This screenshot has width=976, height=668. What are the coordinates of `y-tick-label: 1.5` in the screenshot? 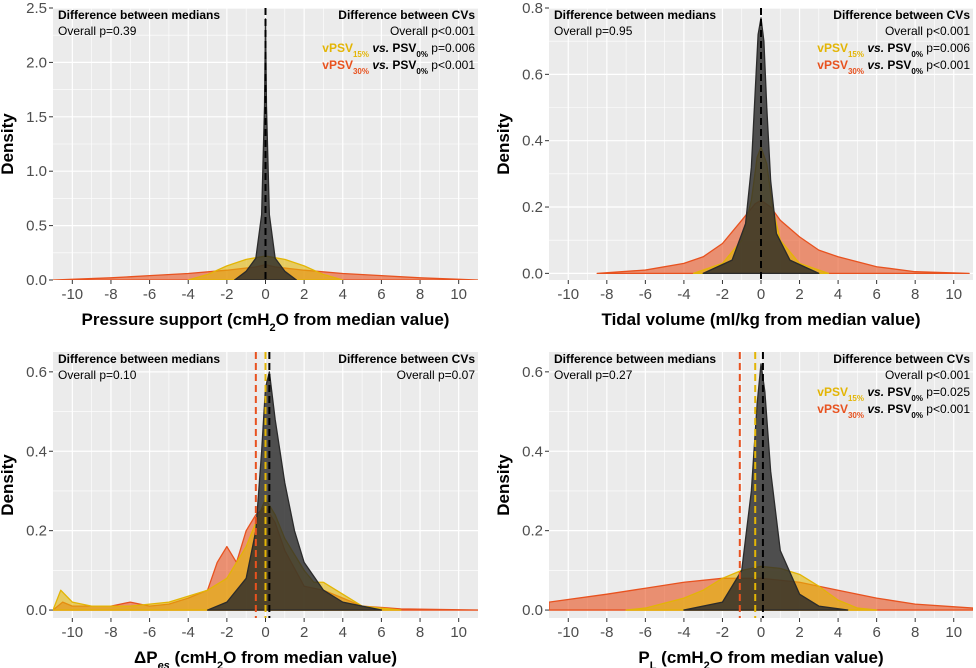 It's located at (36, 117).